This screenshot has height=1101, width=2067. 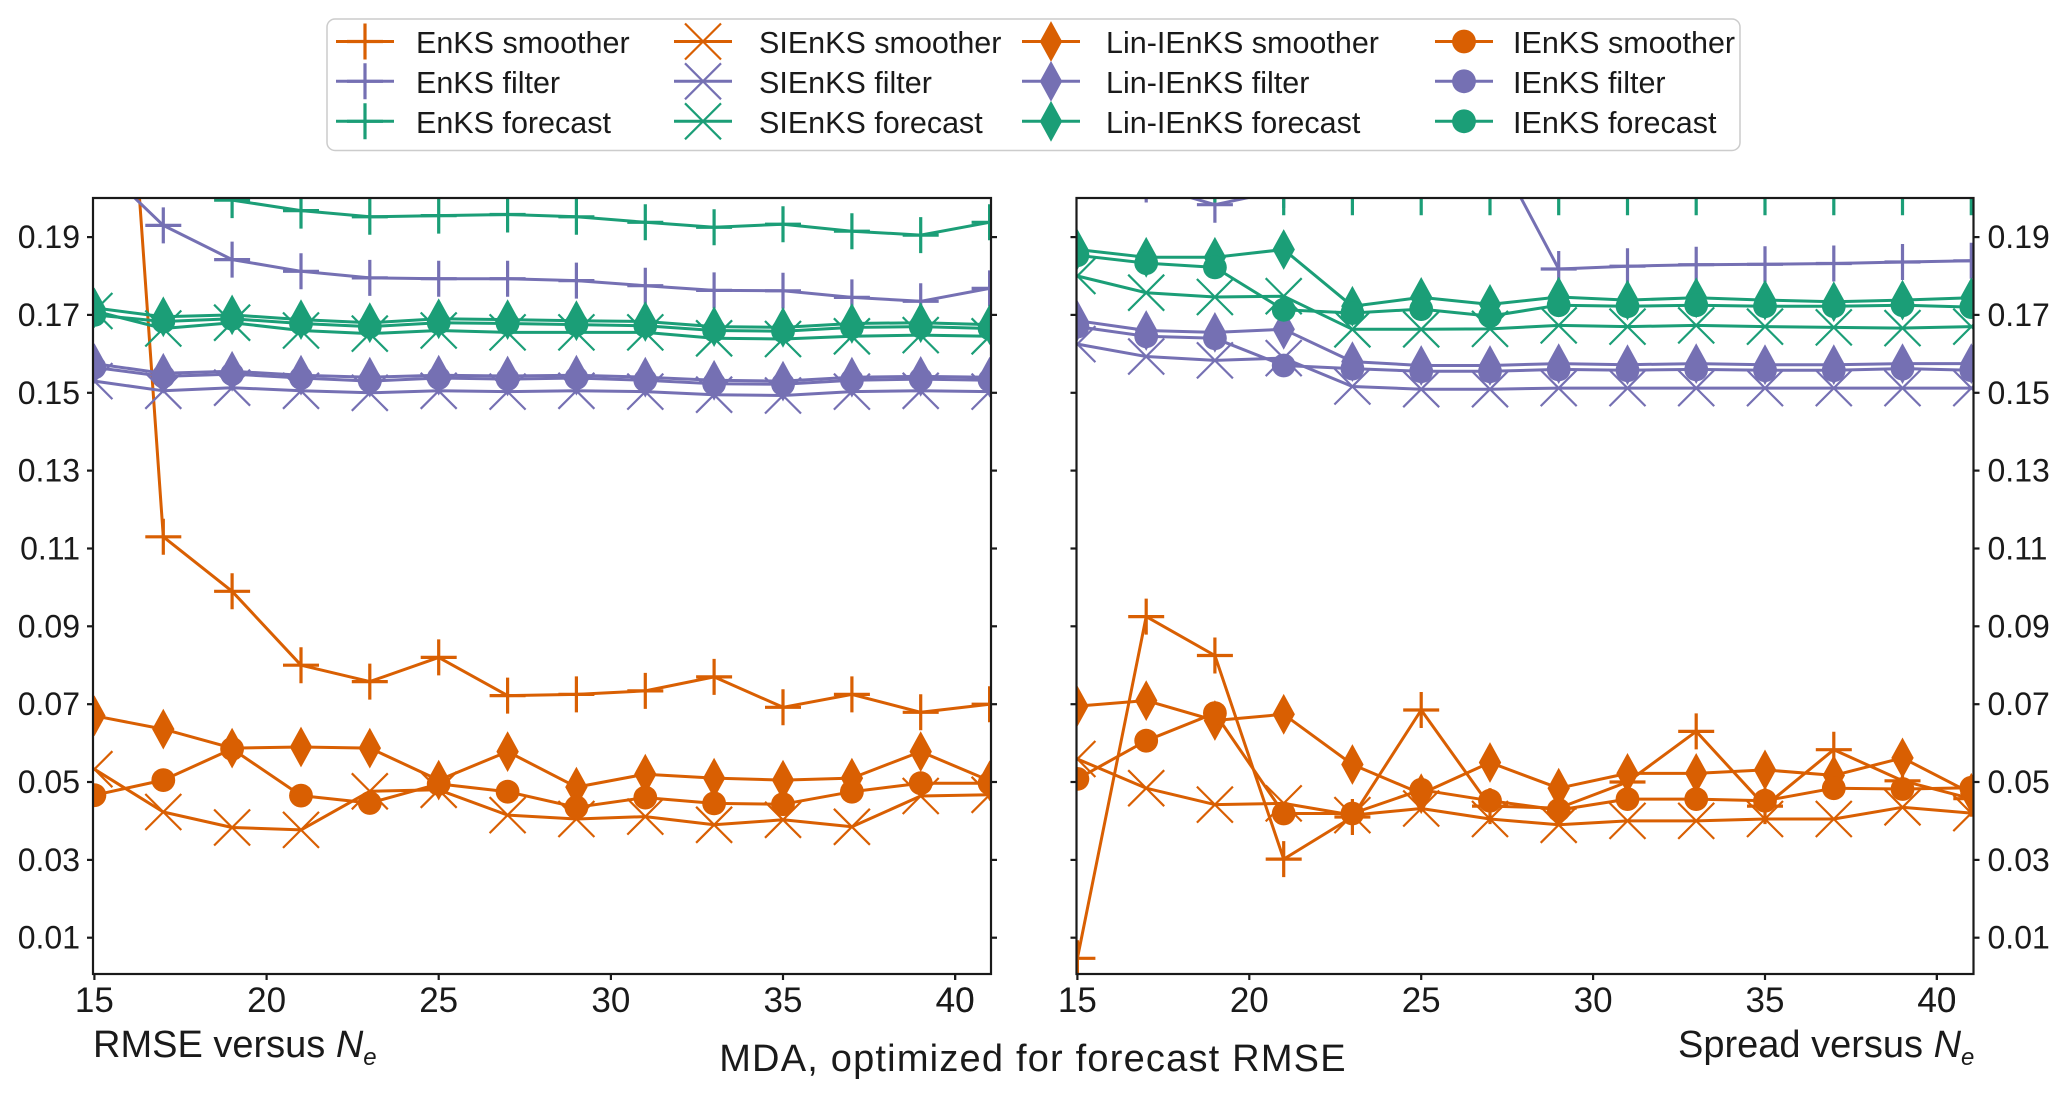 I want to click on svg-text: Lin-IEnKS smoother, so click(x=1242, y=43).